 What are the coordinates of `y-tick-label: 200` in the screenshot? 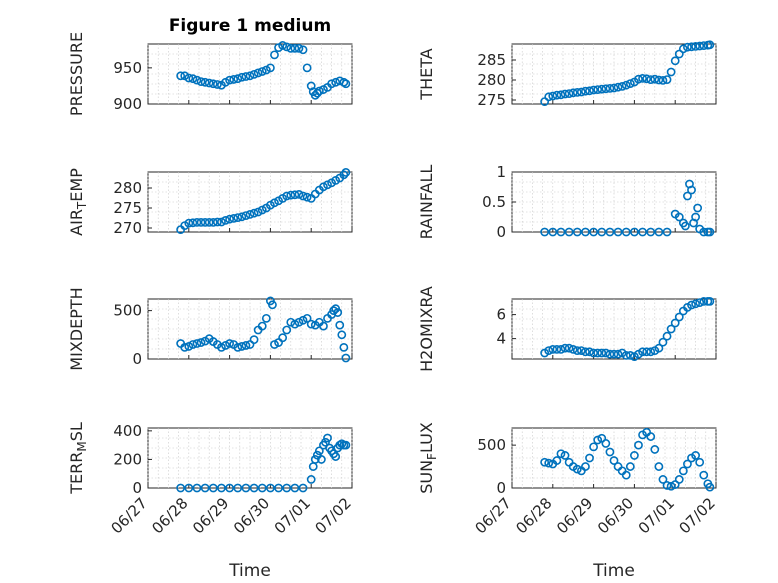 It's located at (127, 459).